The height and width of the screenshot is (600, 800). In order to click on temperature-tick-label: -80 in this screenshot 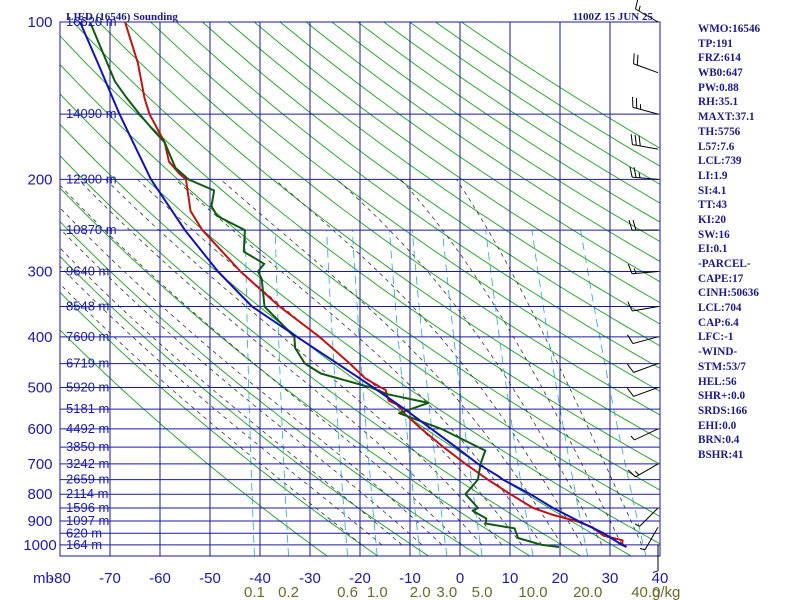, I will do `click(60, 578)`.